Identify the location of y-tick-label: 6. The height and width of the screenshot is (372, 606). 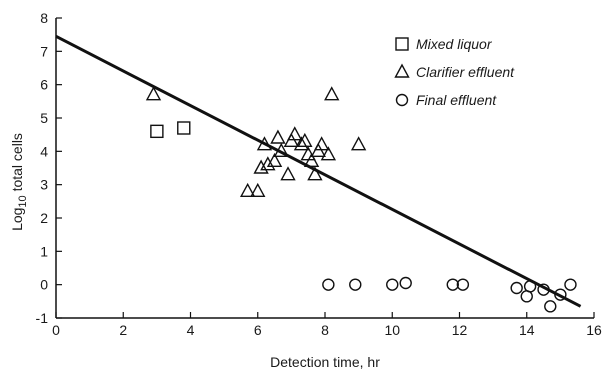
(44, 85).